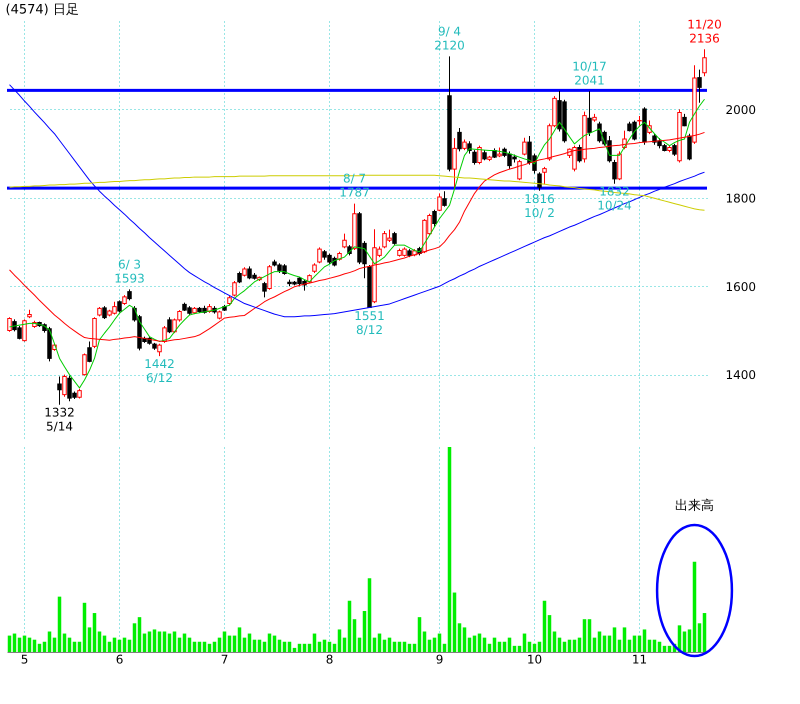 This screenshot has width=800, height=704. What do you see at coordinates (640, 659) in the screenshot?
I see `x-tick-label: 11` at bounding box center [640, 659].